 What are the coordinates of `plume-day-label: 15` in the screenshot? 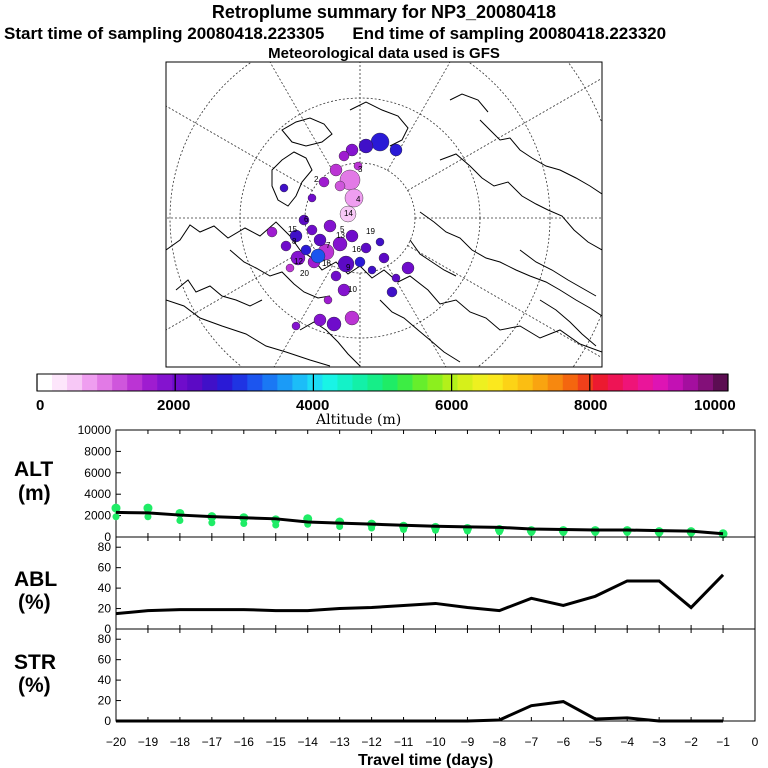 It's located at (292, 229).